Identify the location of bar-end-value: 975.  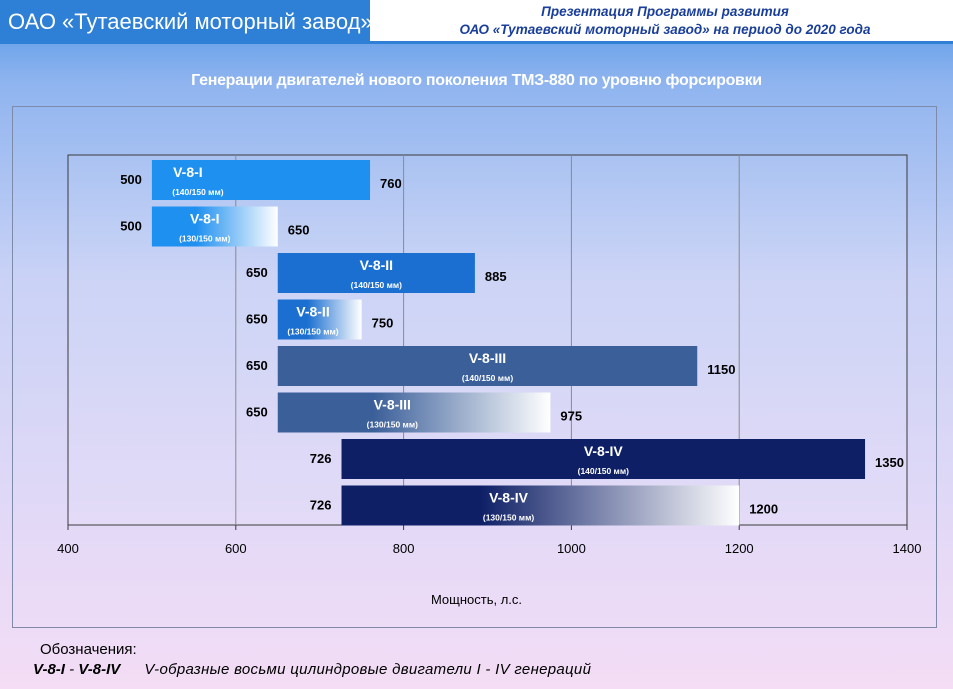
(571, 416).